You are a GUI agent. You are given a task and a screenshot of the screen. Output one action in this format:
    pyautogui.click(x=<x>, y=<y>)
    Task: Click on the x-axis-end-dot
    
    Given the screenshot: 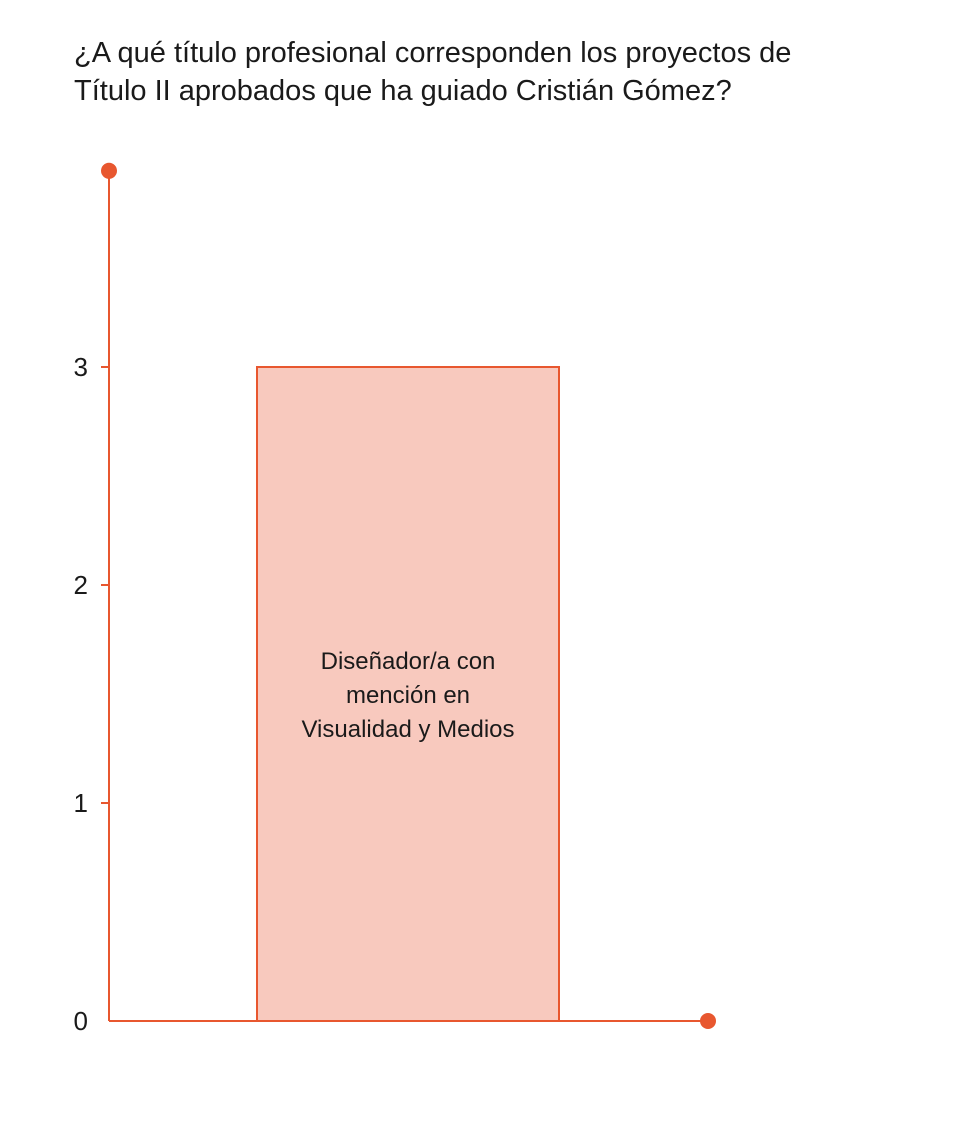 What is the action you would take?
    pyautogui.click(x=708, y=1021)
    